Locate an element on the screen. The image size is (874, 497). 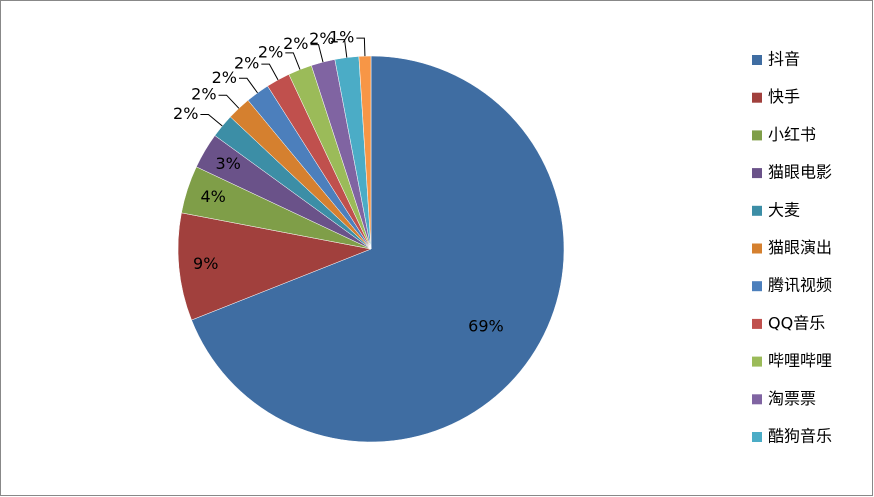
legend-label: 小红书 is located at coordinates (792, 134).